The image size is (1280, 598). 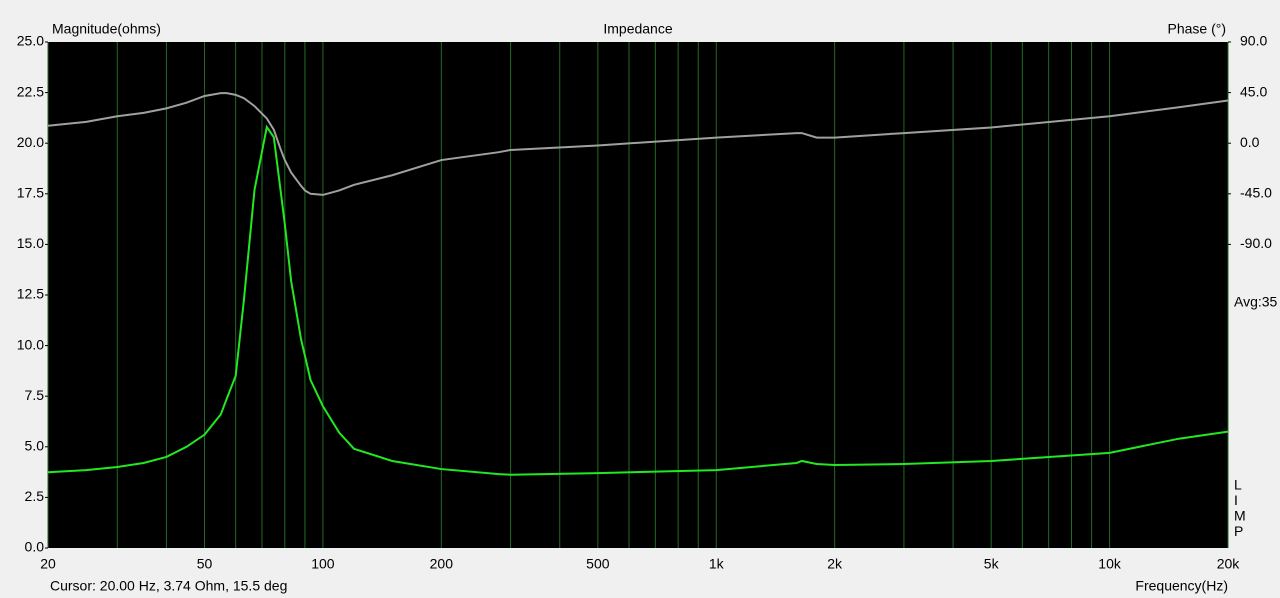 I want to click on y-tick-label: 2.5, so click(x=35, y=496).